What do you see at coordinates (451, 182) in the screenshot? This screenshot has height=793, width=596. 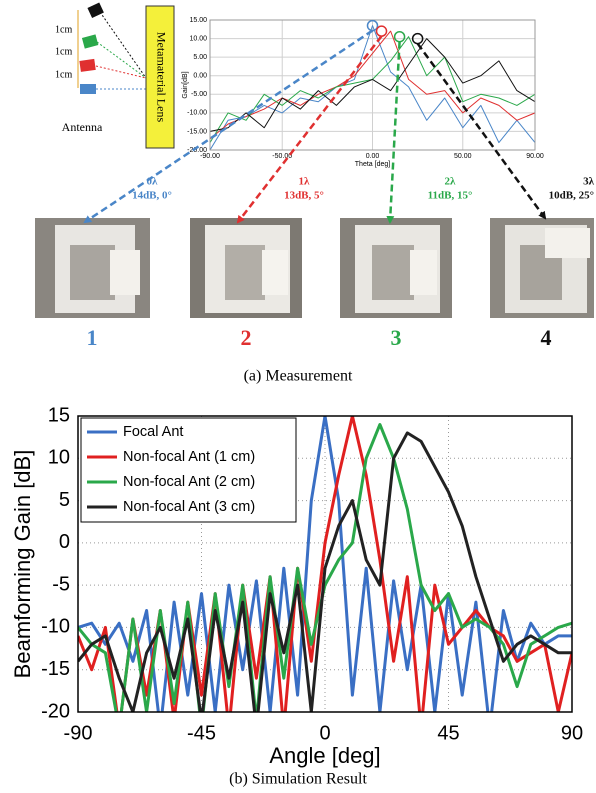 I see `peak-label: 2λ` at bounding box center [451, 182].